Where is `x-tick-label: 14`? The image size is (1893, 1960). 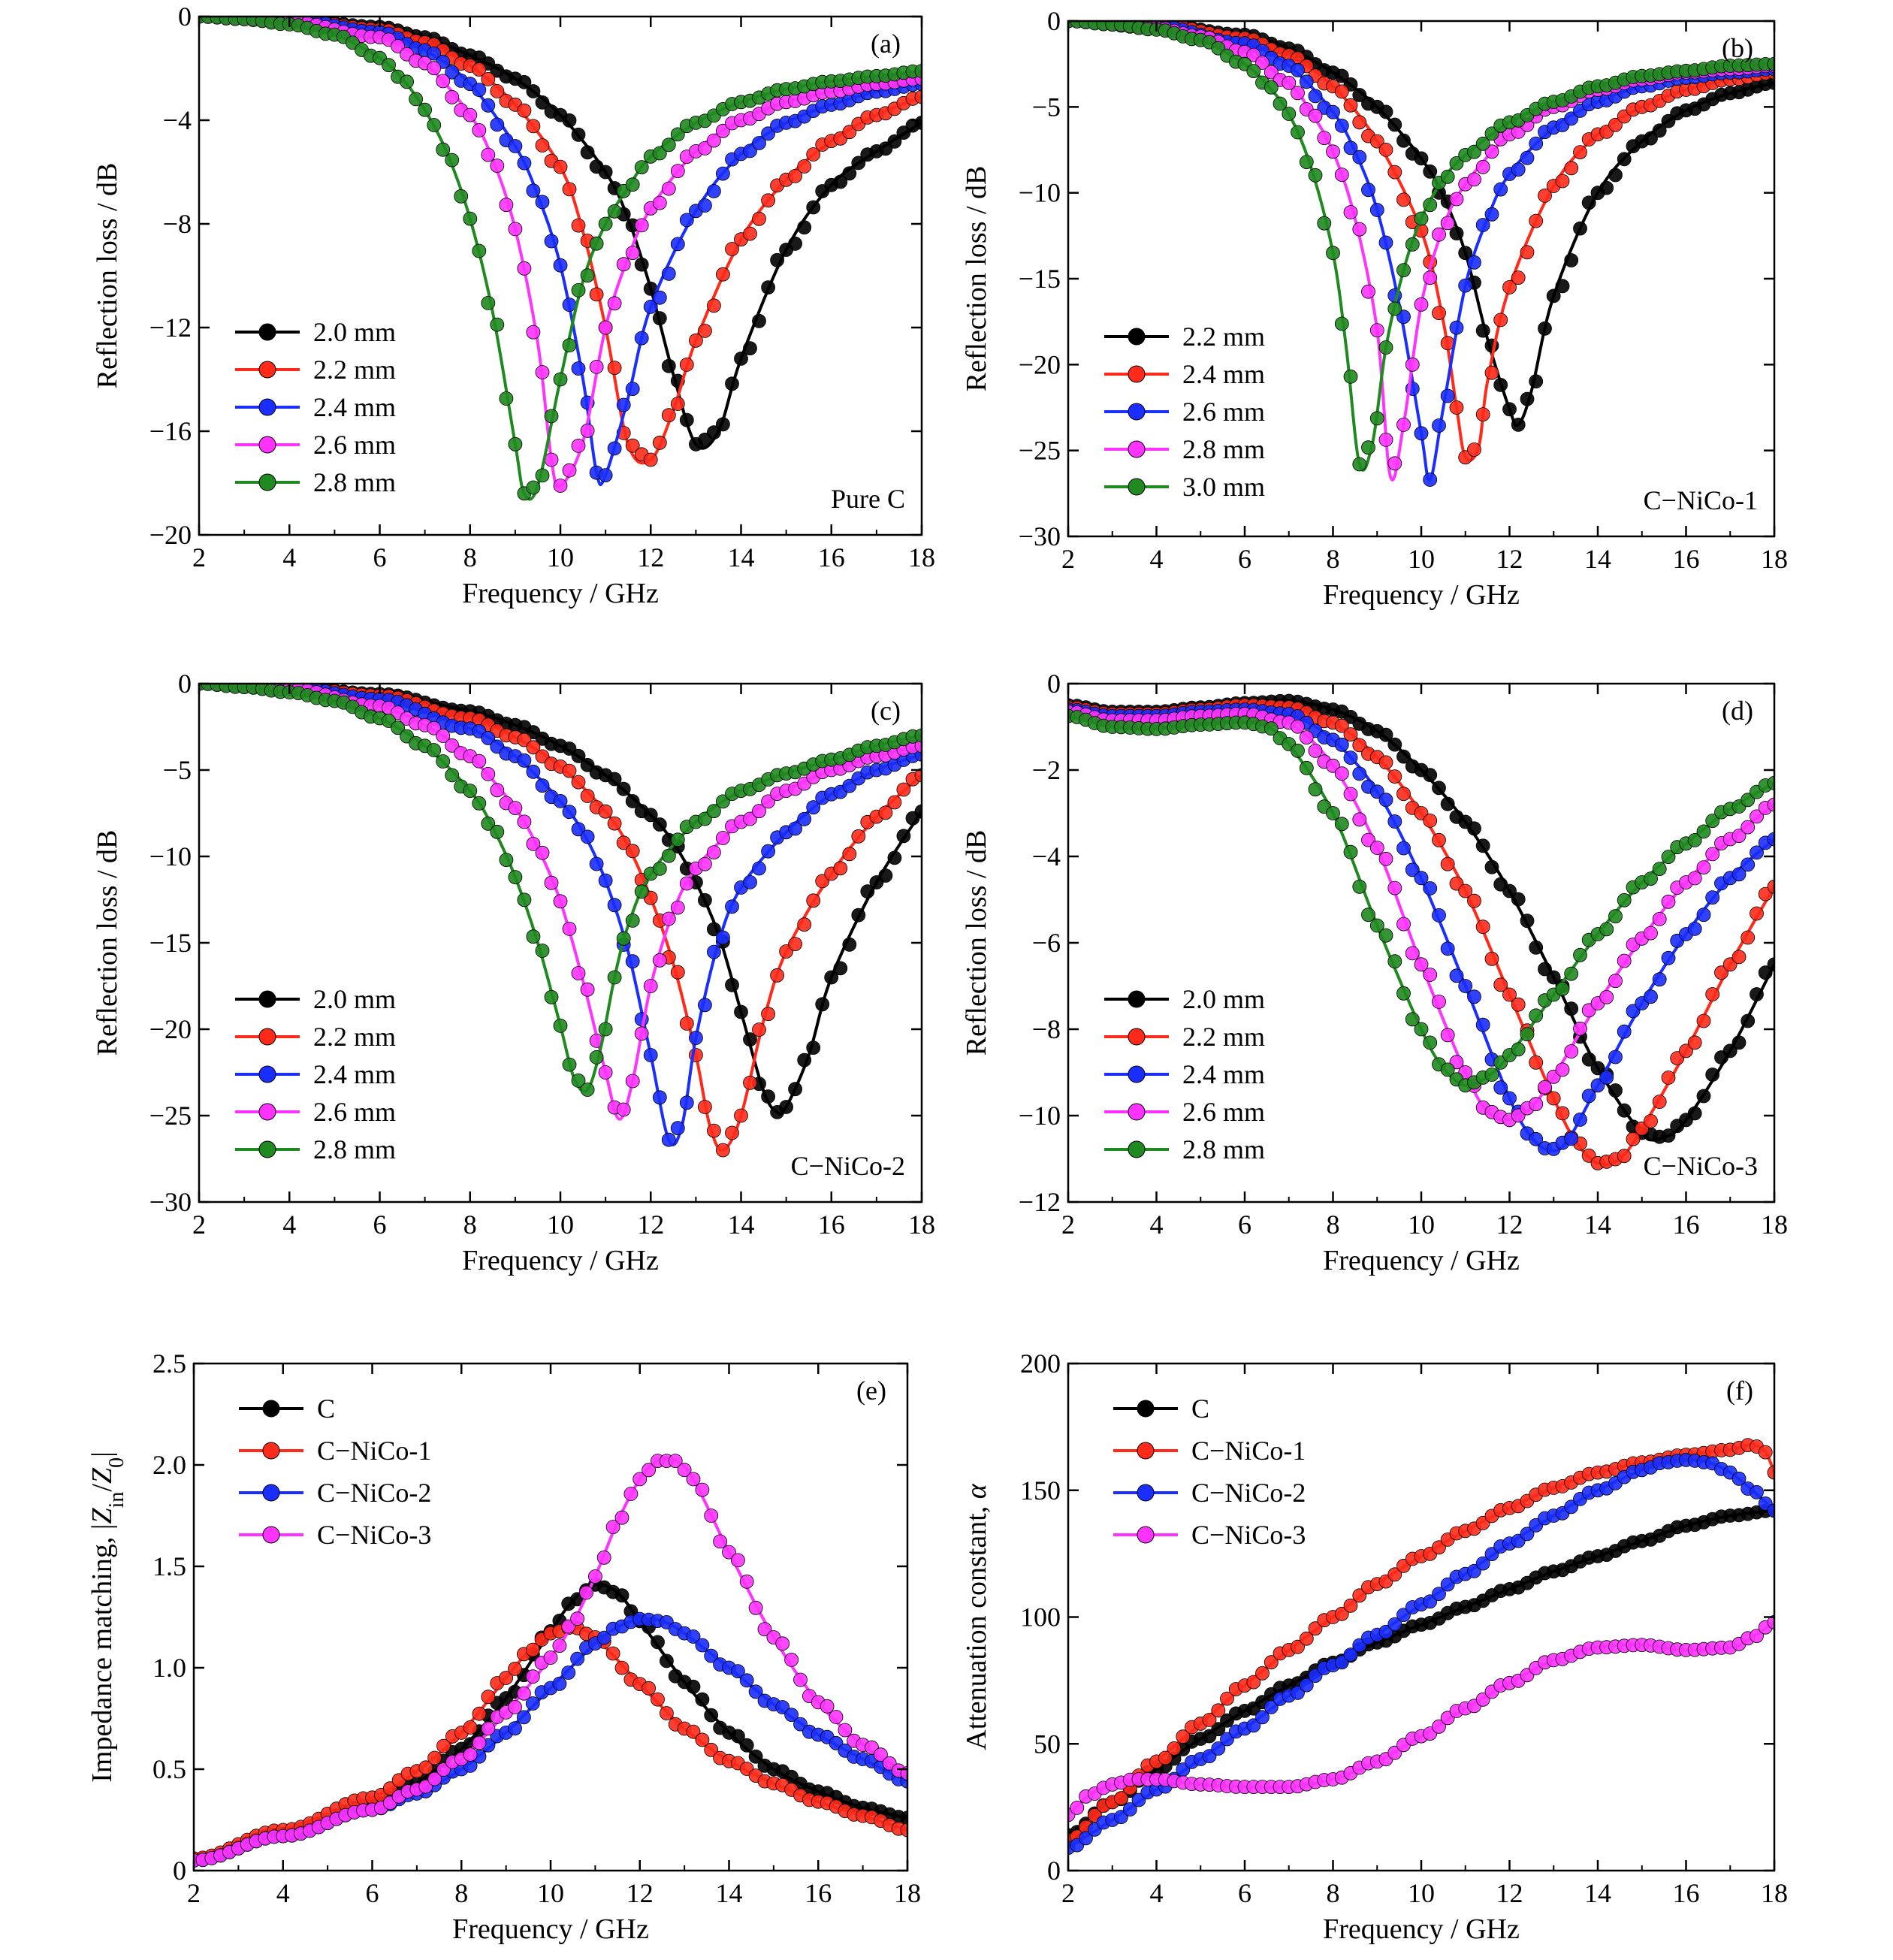 x-tick-label: 14 is located at coordinates (741, 1225).